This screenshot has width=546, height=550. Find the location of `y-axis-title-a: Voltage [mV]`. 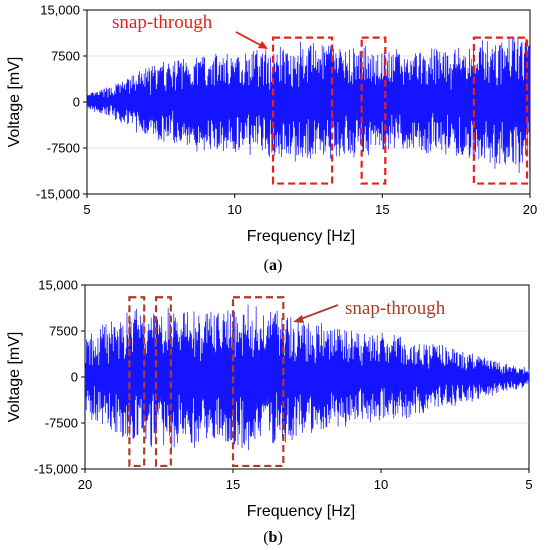

y-axis-title-a: Voltage [mV] is located at coordinates (14, 102).